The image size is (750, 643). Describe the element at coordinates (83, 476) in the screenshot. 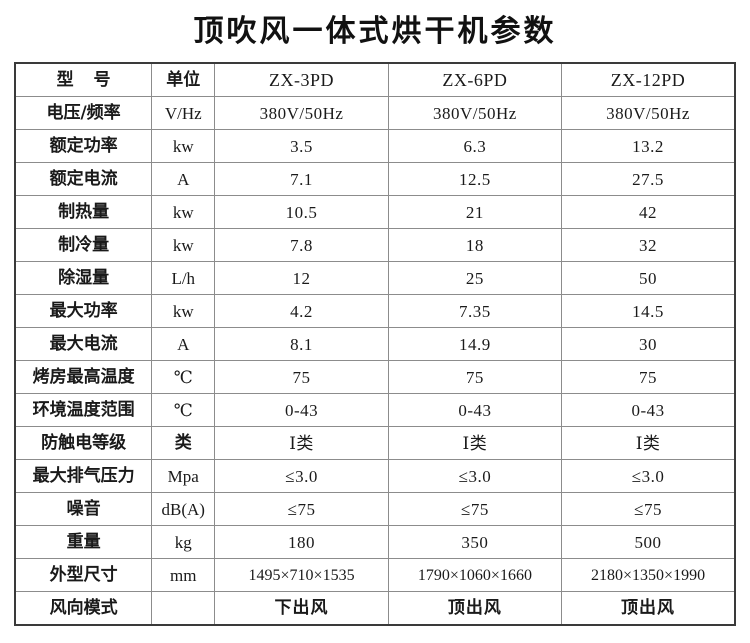

I see `row-parameter-label: 最大排气压力` at that location.